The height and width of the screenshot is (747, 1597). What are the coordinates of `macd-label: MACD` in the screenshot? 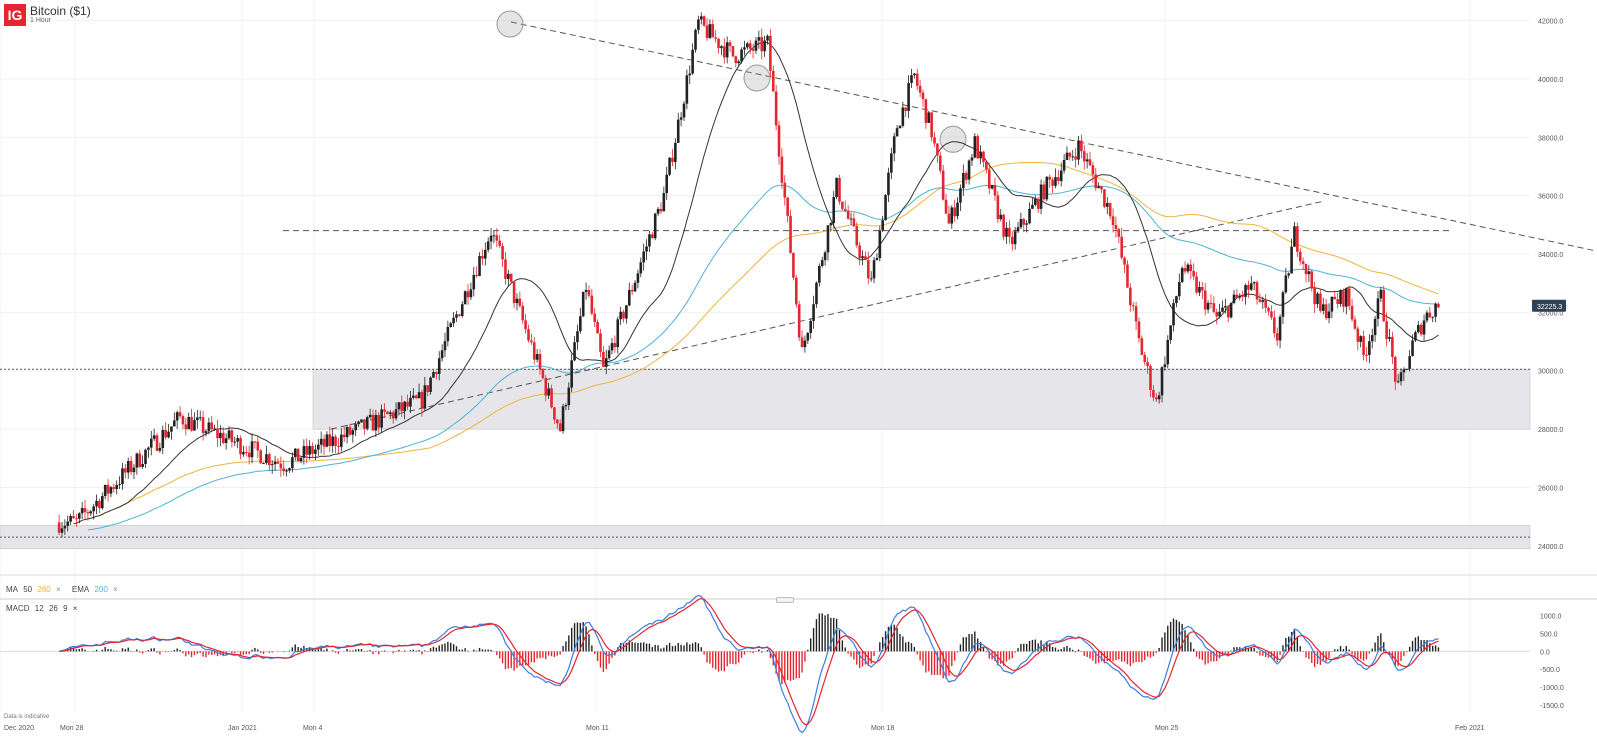 It's located at (18, 608).